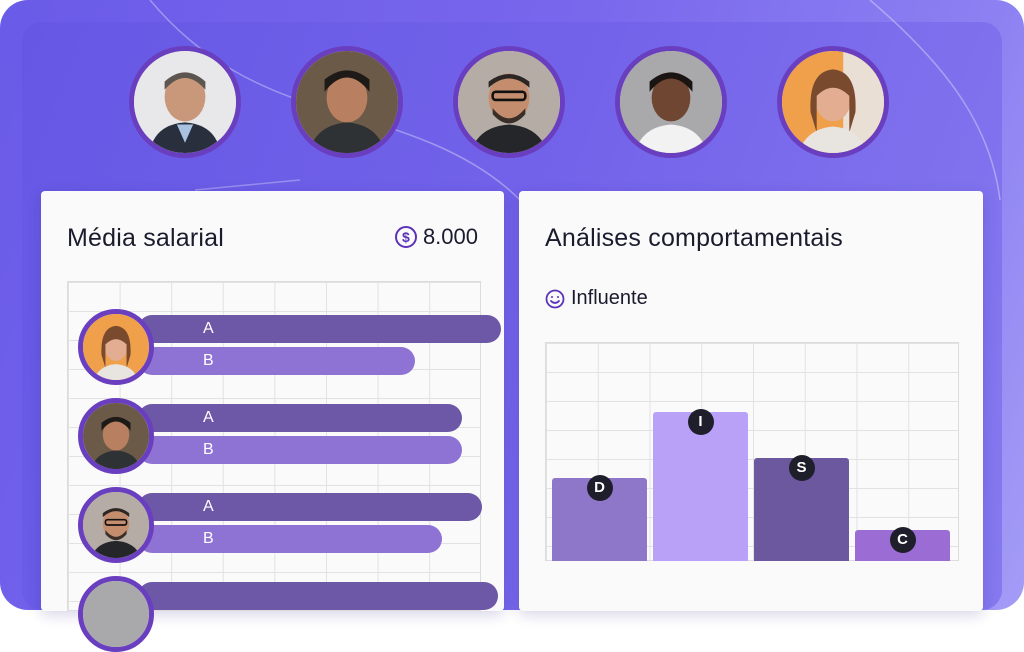 This screenshot has width=1024, height=652. What do you see at coordinates (801, 468) in the screenshot?
I see `disc-label-s: S` at bounding box center [801, 468].